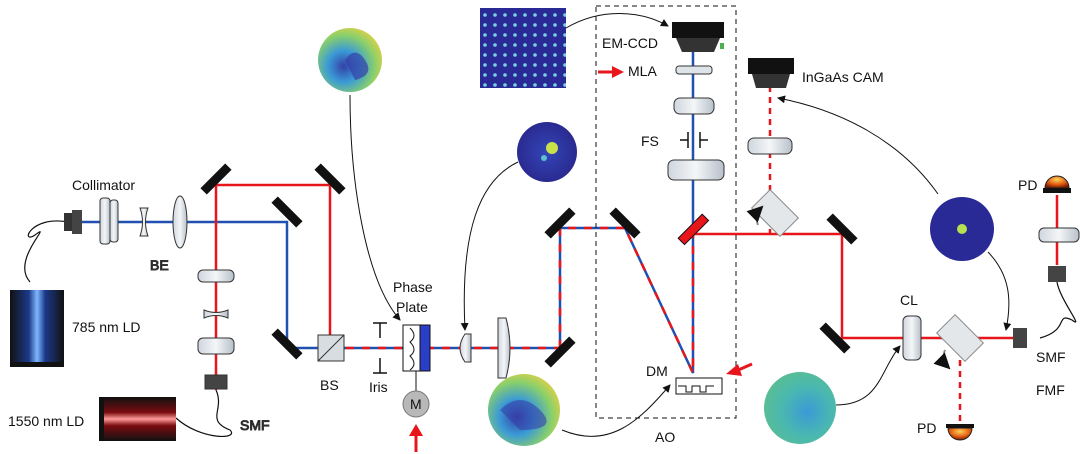 The image size is (1080, 454). Describe the element at coordinates (103, 185) in the screenshot. I see `collimator-label: Collimator` at that location.